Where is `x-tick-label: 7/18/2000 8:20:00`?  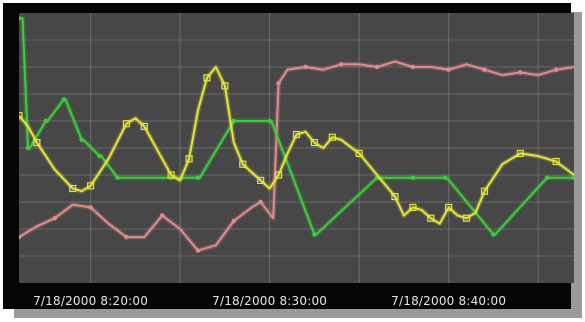 x-tick-label: 7/18/2000 8:20:00 is located at coordinates (91, 301).